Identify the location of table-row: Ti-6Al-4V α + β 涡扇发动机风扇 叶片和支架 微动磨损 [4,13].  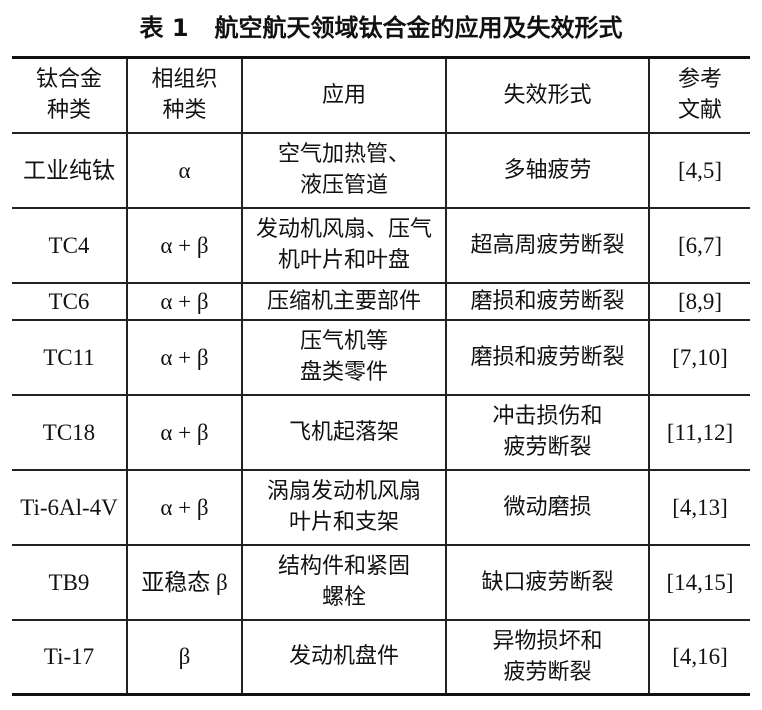
(381, 507).